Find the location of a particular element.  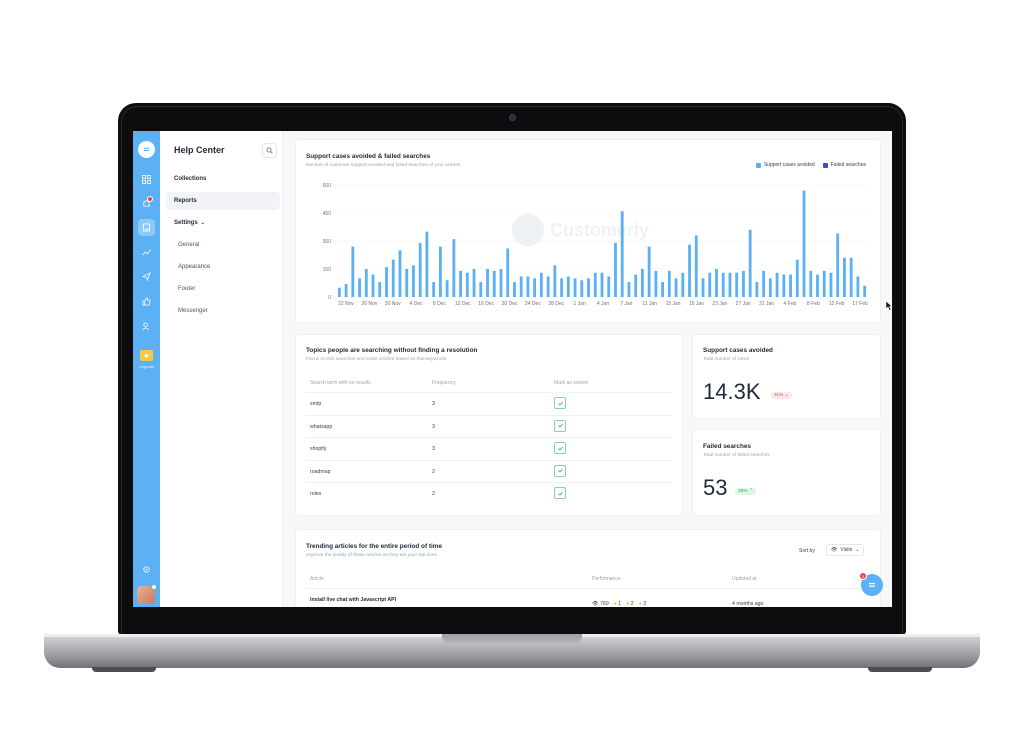

send-icon is located at coordinates (146, 276).